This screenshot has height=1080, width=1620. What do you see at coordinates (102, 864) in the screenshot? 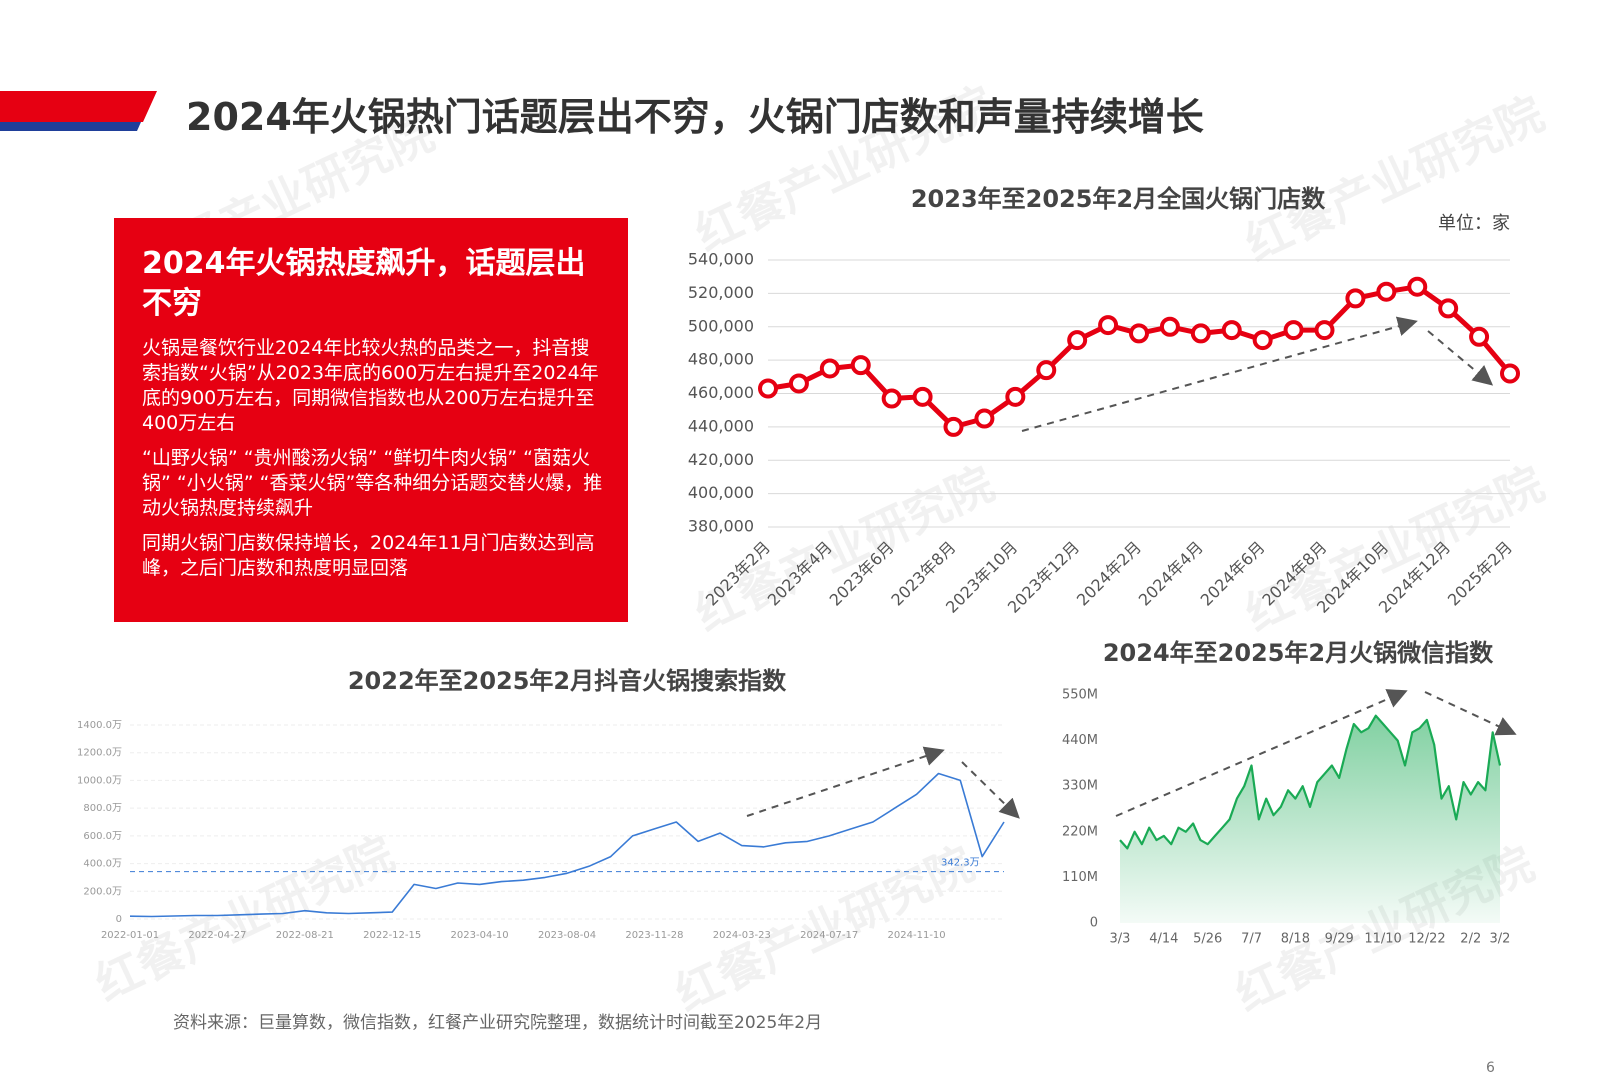
I see `y-tick-label: 400.0万` at bounding box center [102, 864].